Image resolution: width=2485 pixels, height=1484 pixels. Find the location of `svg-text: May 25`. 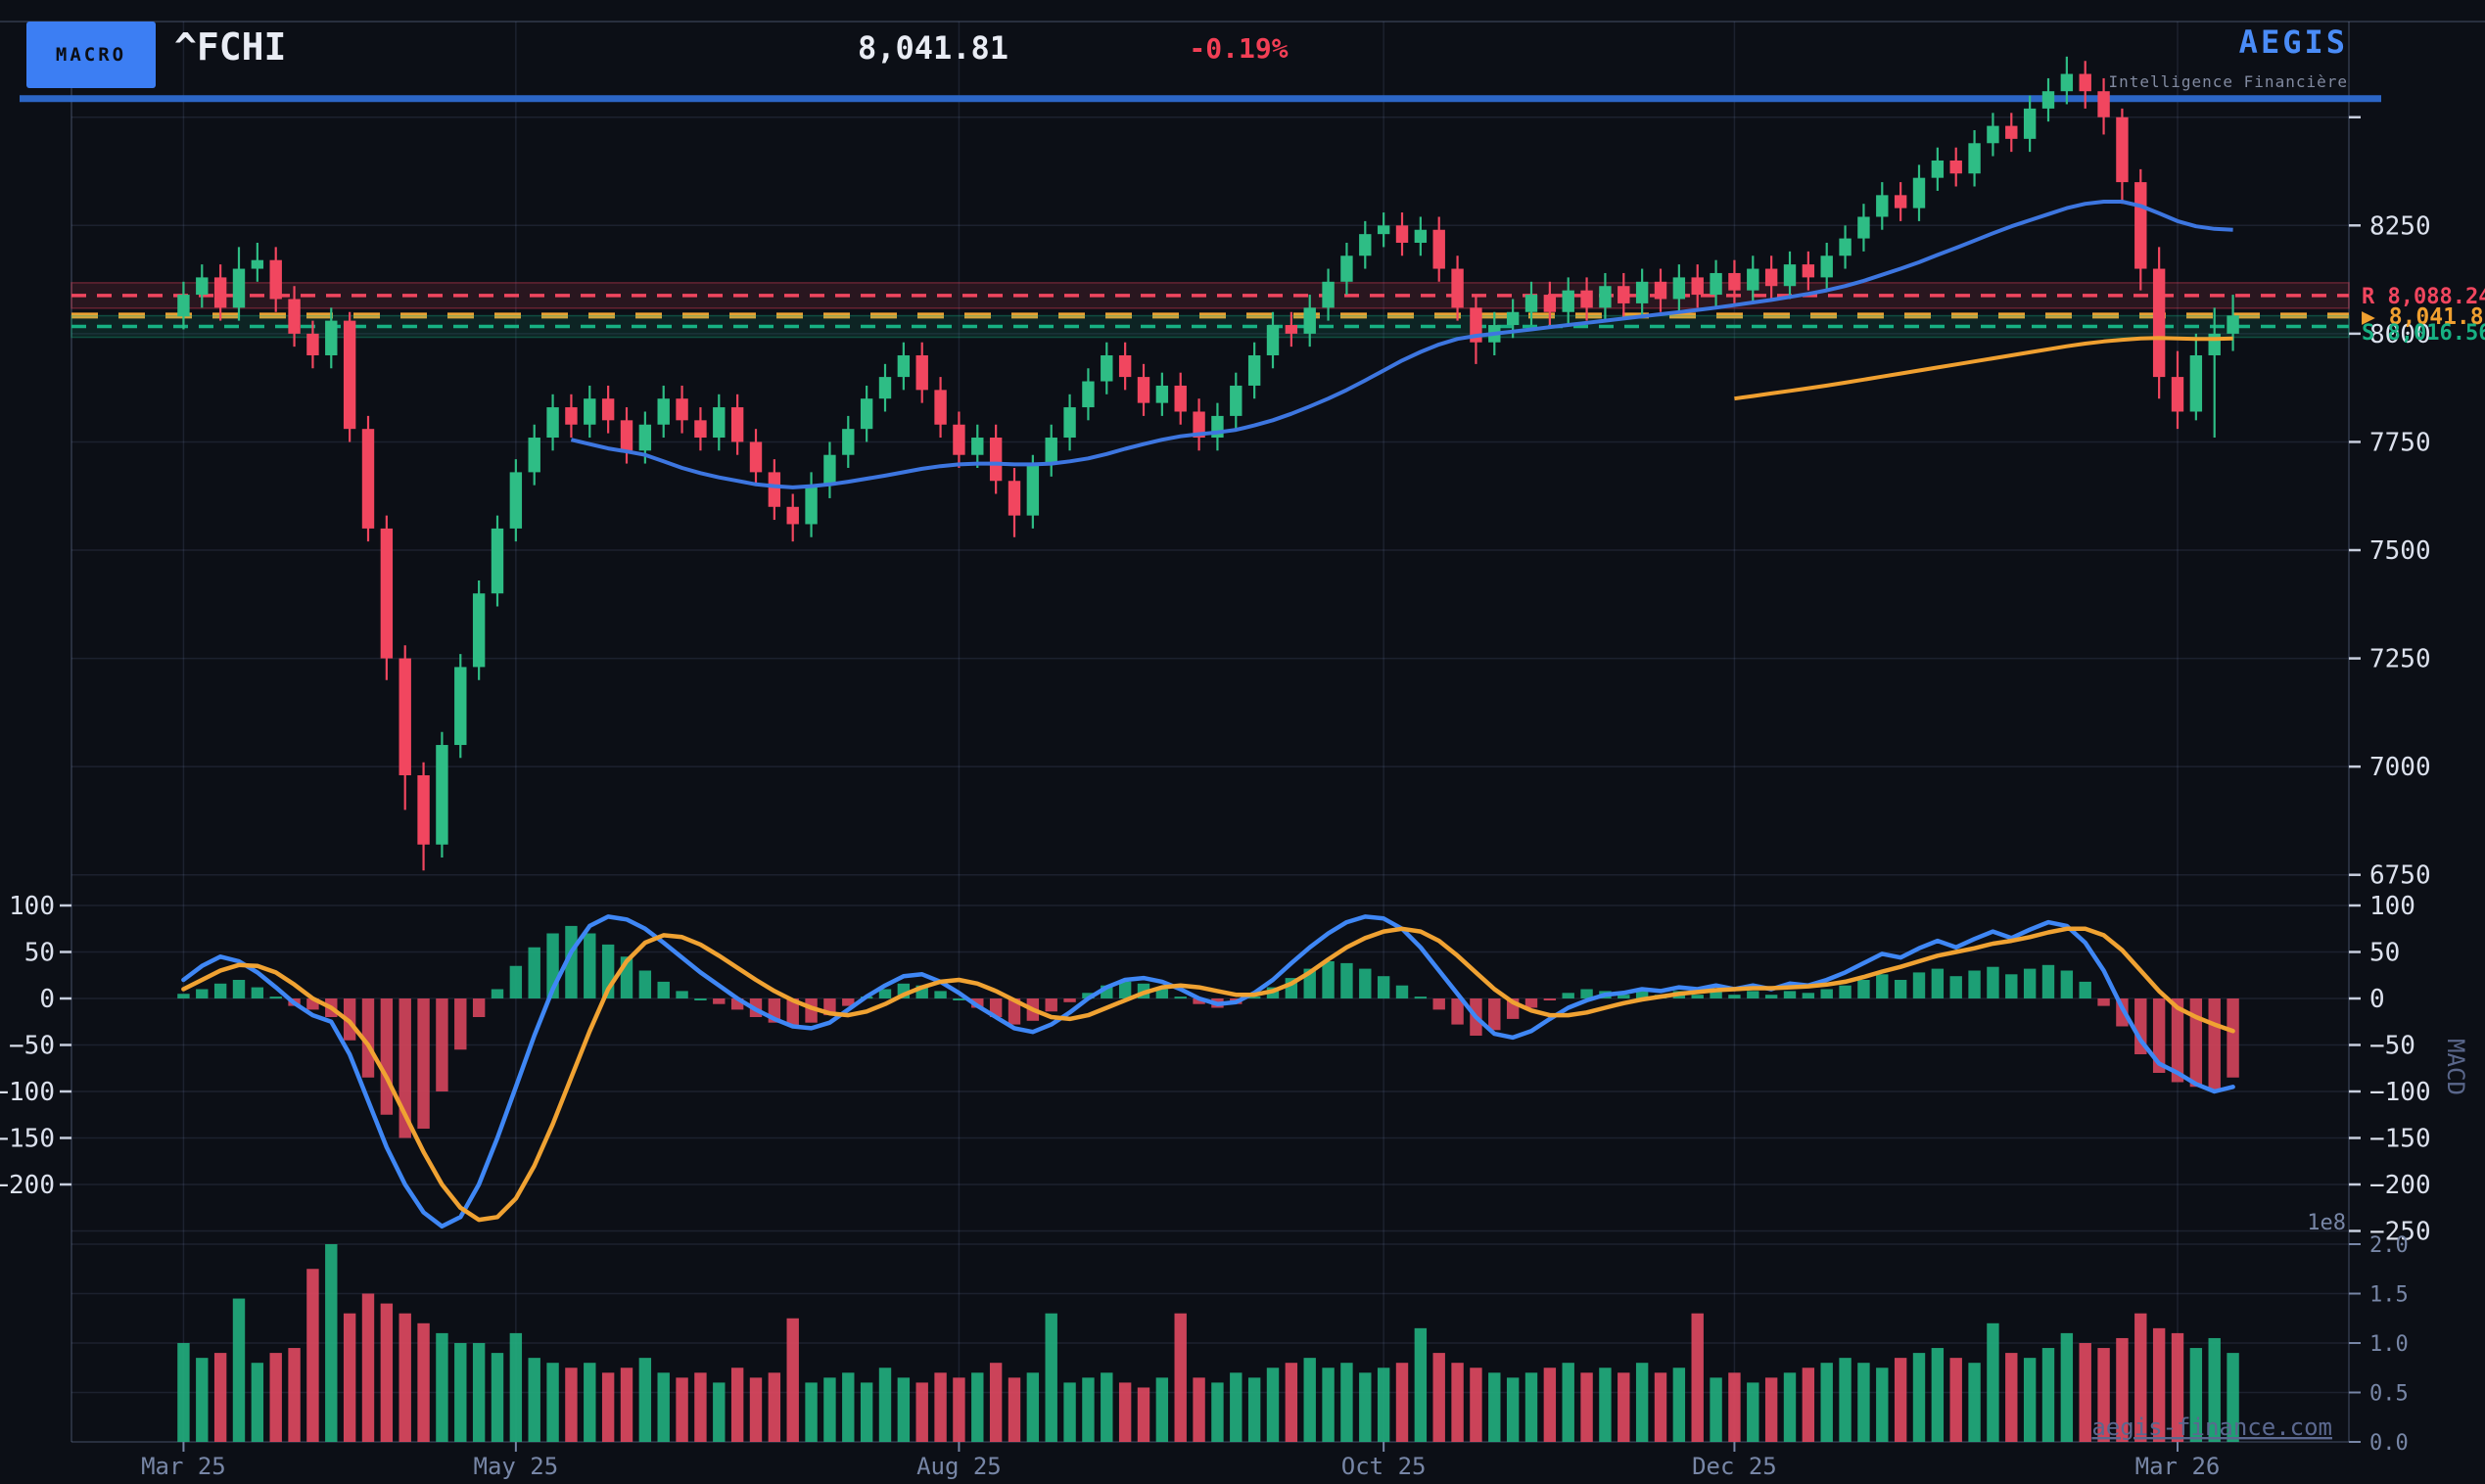

svg-text: May 25 is located at coordinates (516, 1466).